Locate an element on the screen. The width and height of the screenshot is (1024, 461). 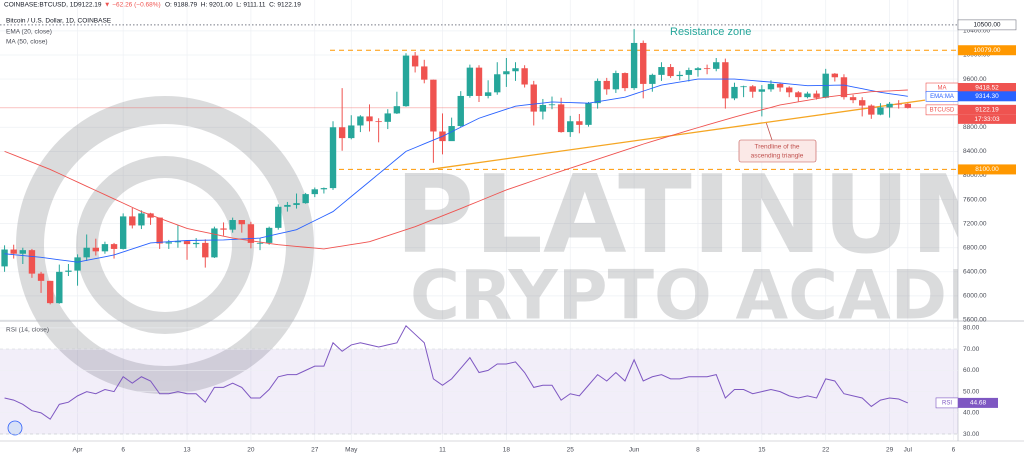
level-badge-label: 8100.00 is located at coordinates (987, 169).